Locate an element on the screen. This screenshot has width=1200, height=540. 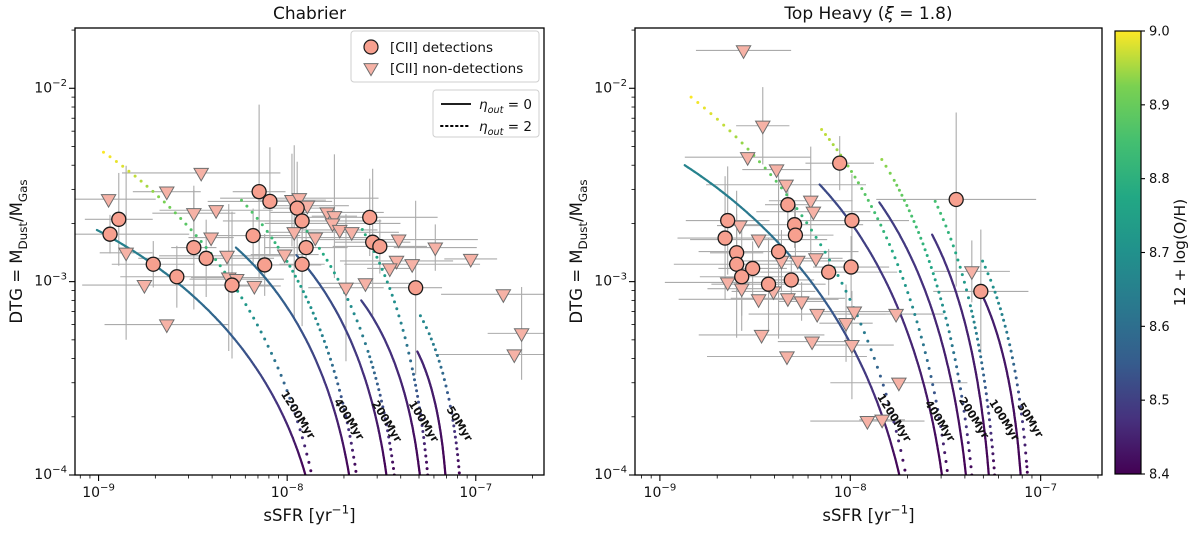
panel-title: Top Heavy (ξ = 1.8) is located at coordinates (867, 14).